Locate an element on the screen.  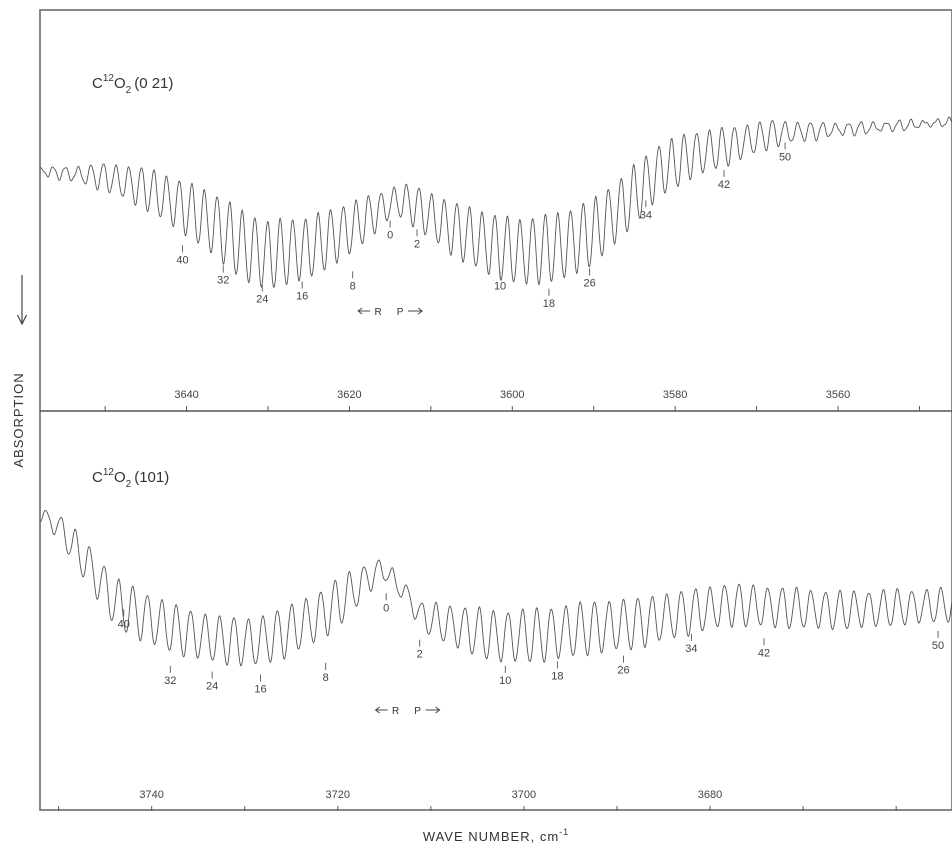
panel-title: C12O2 (0 21) is located at coordinates (132, 84).